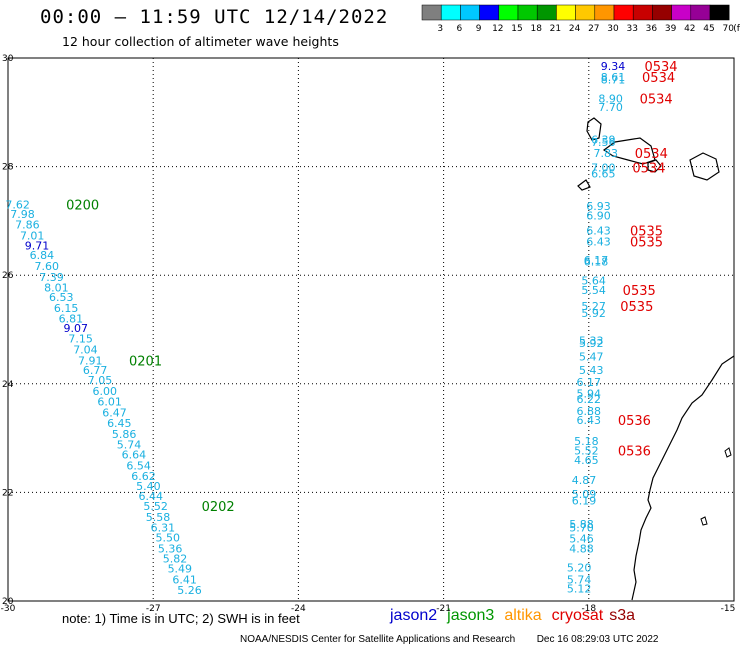  Describe the element at coordinates (180, 568) in the screenshot. I see `wave-height-point: 5.49` at that location.